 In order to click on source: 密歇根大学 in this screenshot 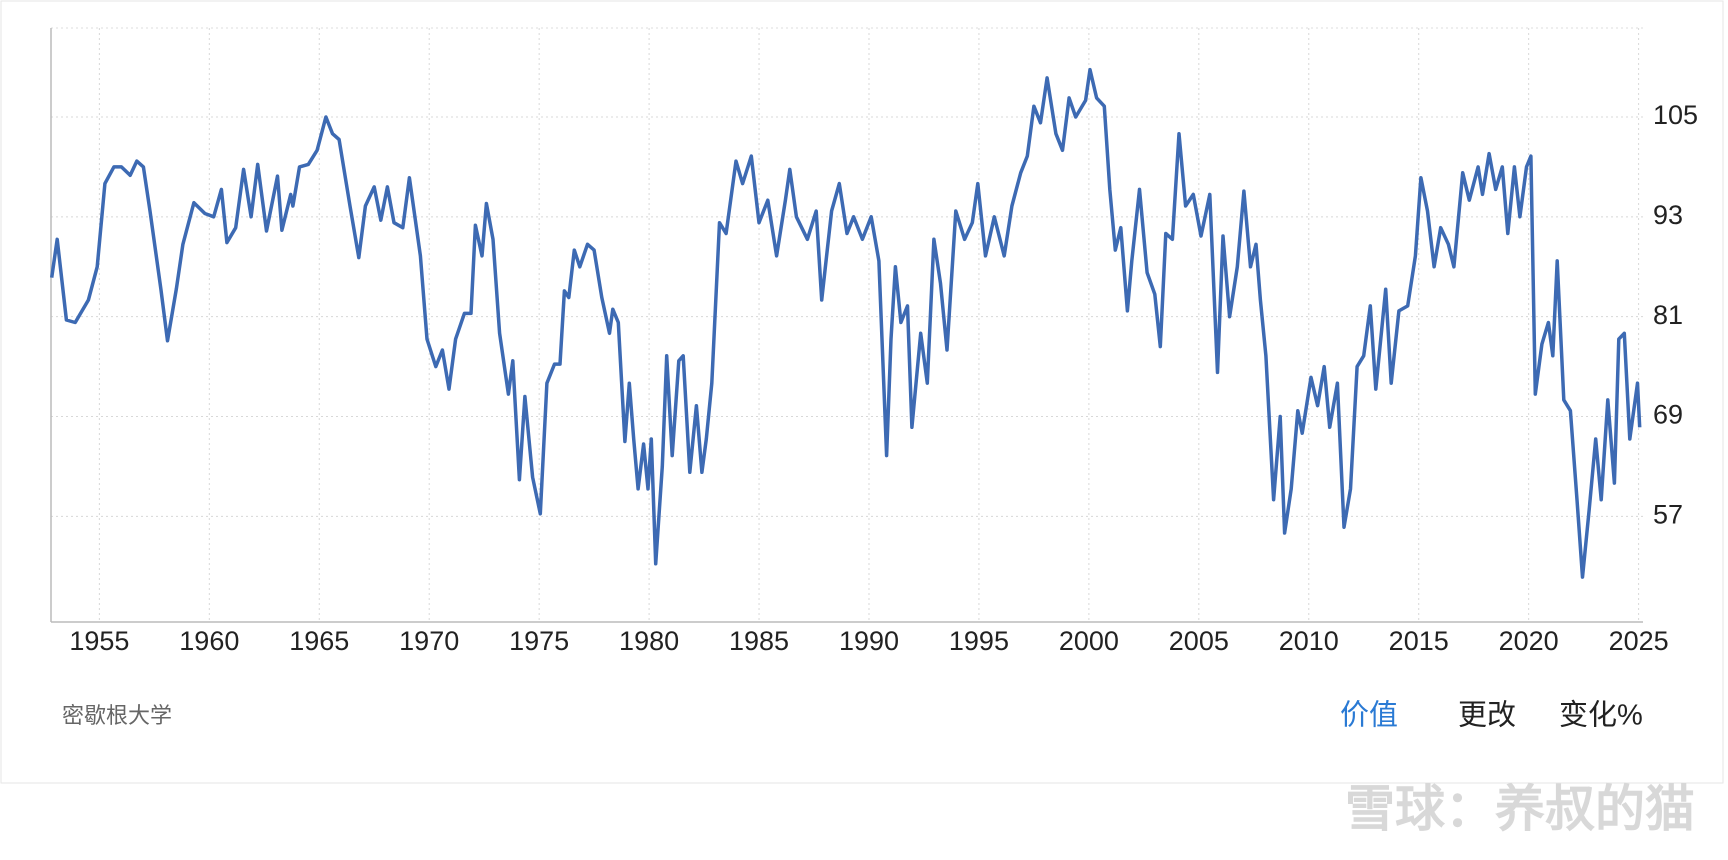, I will do `click(117, 715)`.